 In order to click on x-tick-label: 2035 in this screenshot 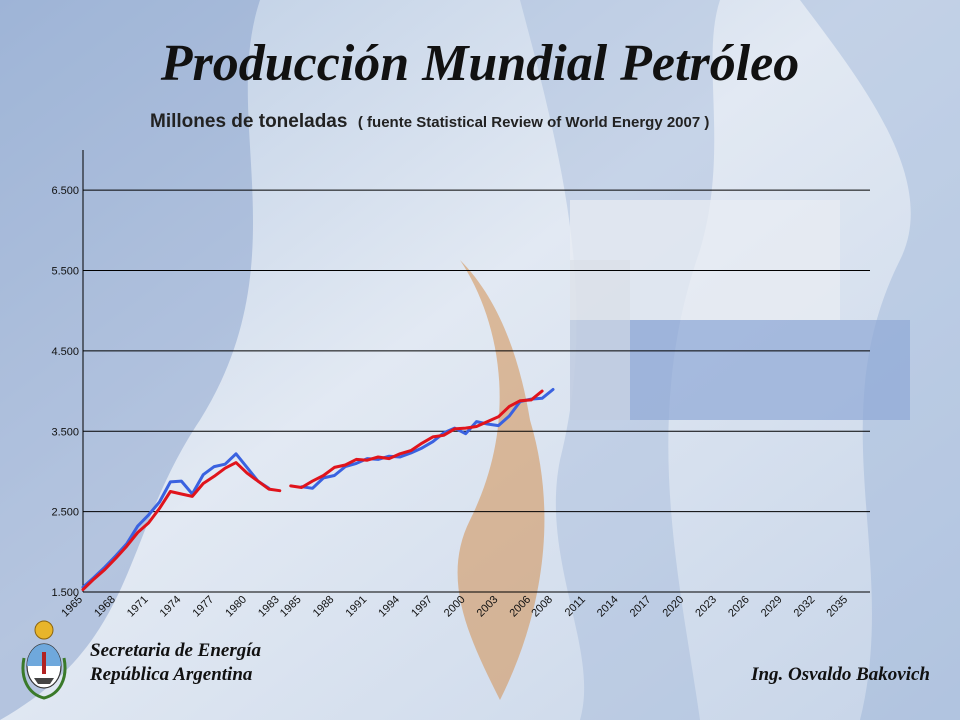, I will do `click(837, 607)`.